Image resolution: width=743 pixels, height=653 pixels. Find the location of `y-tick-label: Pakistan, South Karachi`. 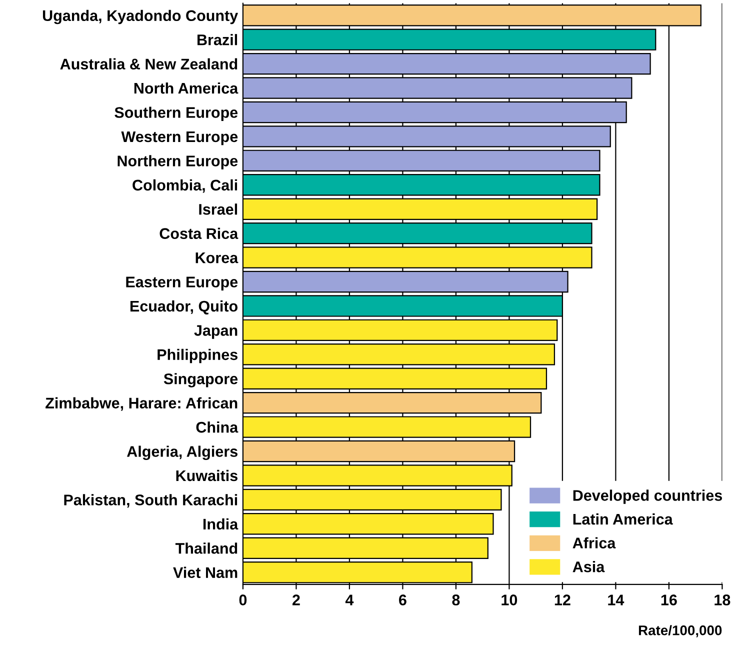

y-tick-label: Pakistan, South Karachi is located at coordinates (151, 501).